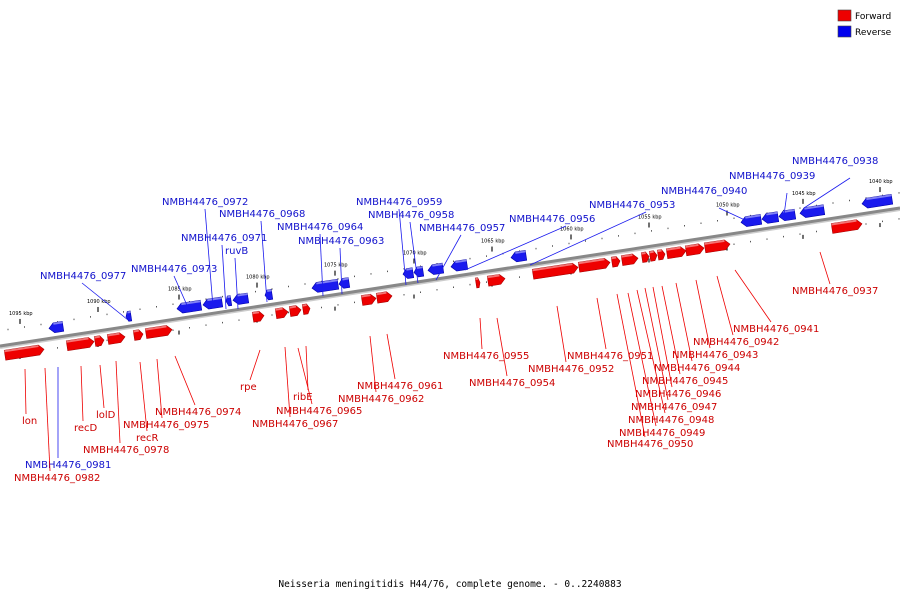  I want to click on gene-label: NMBH4476_0963, so click(341, 241).